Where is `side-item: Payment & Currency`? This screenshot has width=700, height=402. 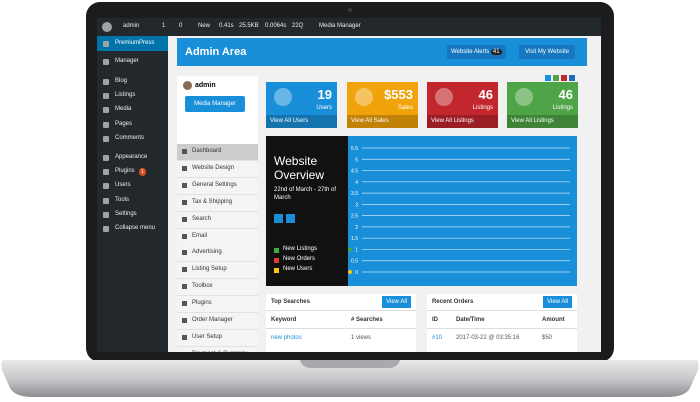
side-item: Payment & Currency is located at coordinates (217, 349).